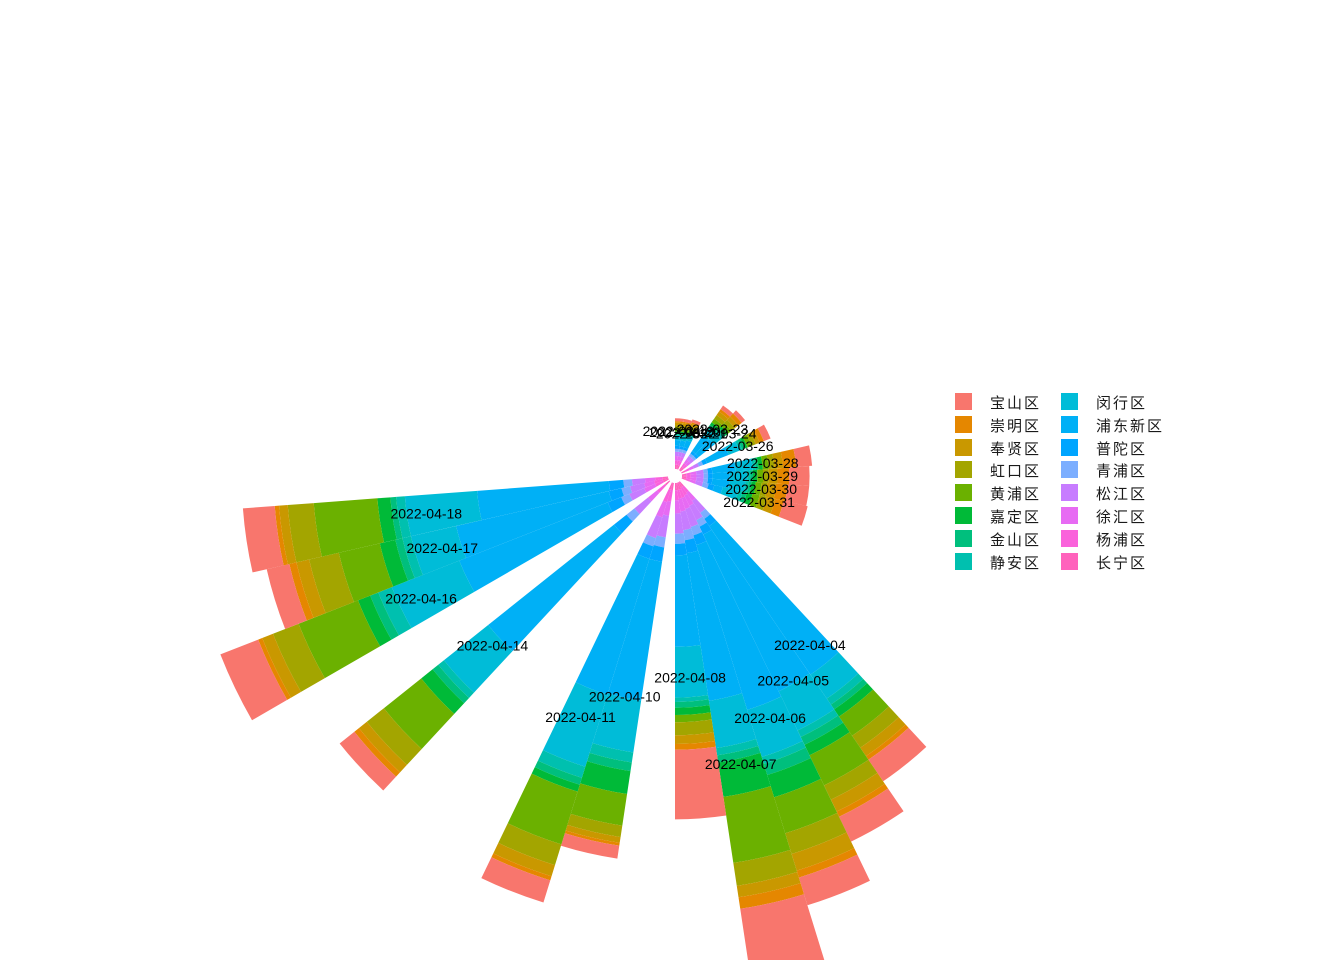 Image resolution: width=1344 pixels, height=960 pixels. What do you see at coordinates (1114, 469) in the screenshot?
I see `legend-item: 青浦区` at bounding box center [1114, 469].